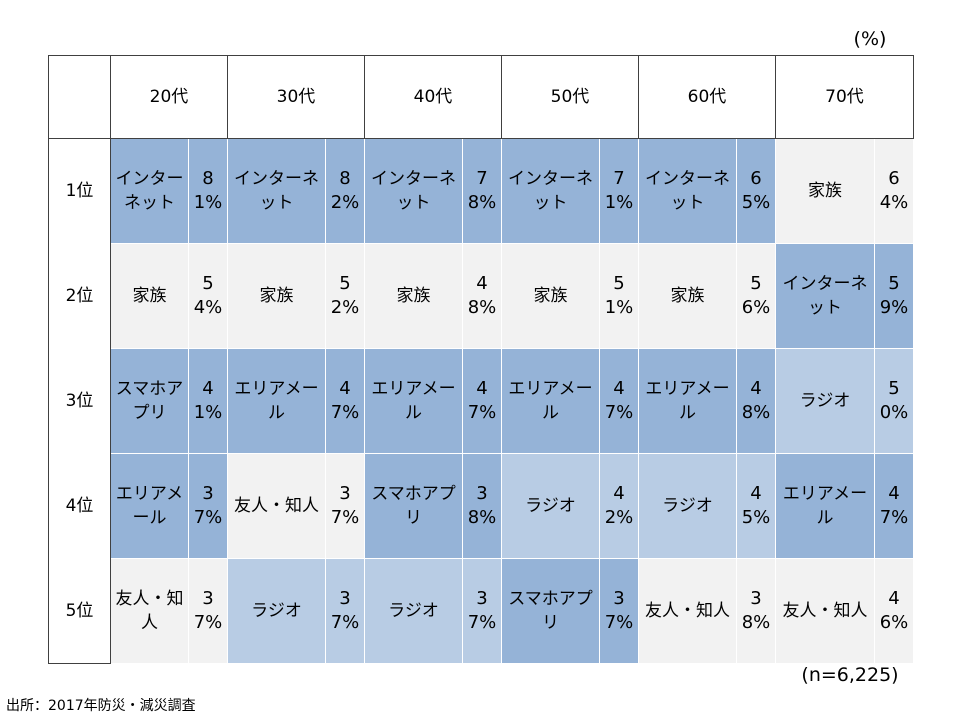 The width and height of the screenshot is (960, 720). Describe the element at coordinates (570, 97) in the screenshot. I see `column-header: 50代` at that location.